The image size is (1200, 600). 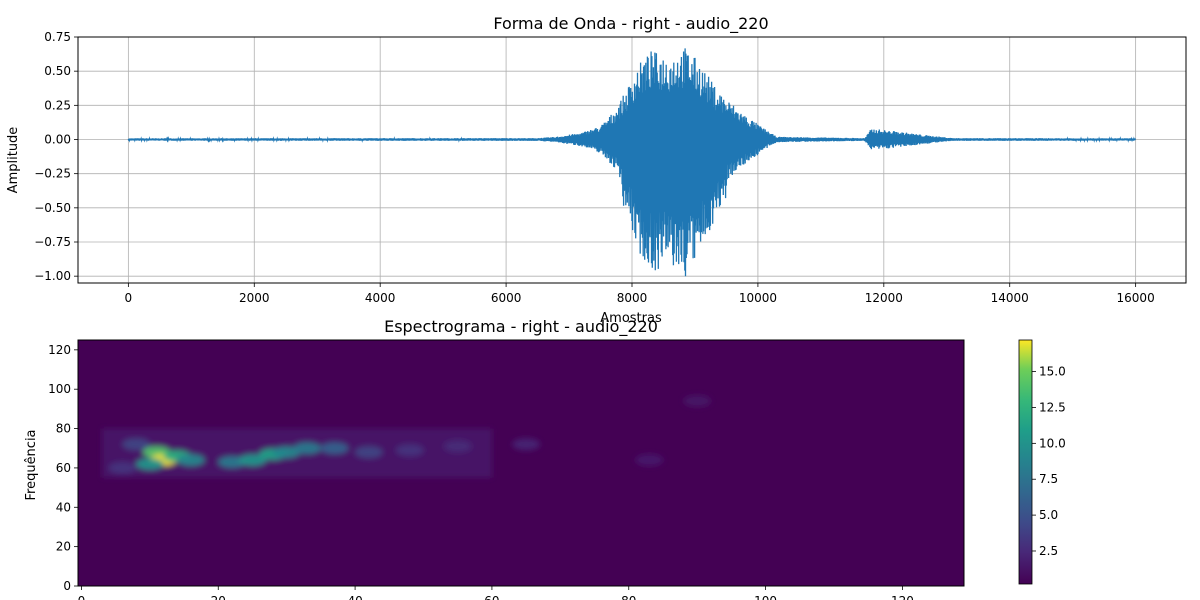 I want to click on x-tick-label: 60, so click(x=491, y=597).